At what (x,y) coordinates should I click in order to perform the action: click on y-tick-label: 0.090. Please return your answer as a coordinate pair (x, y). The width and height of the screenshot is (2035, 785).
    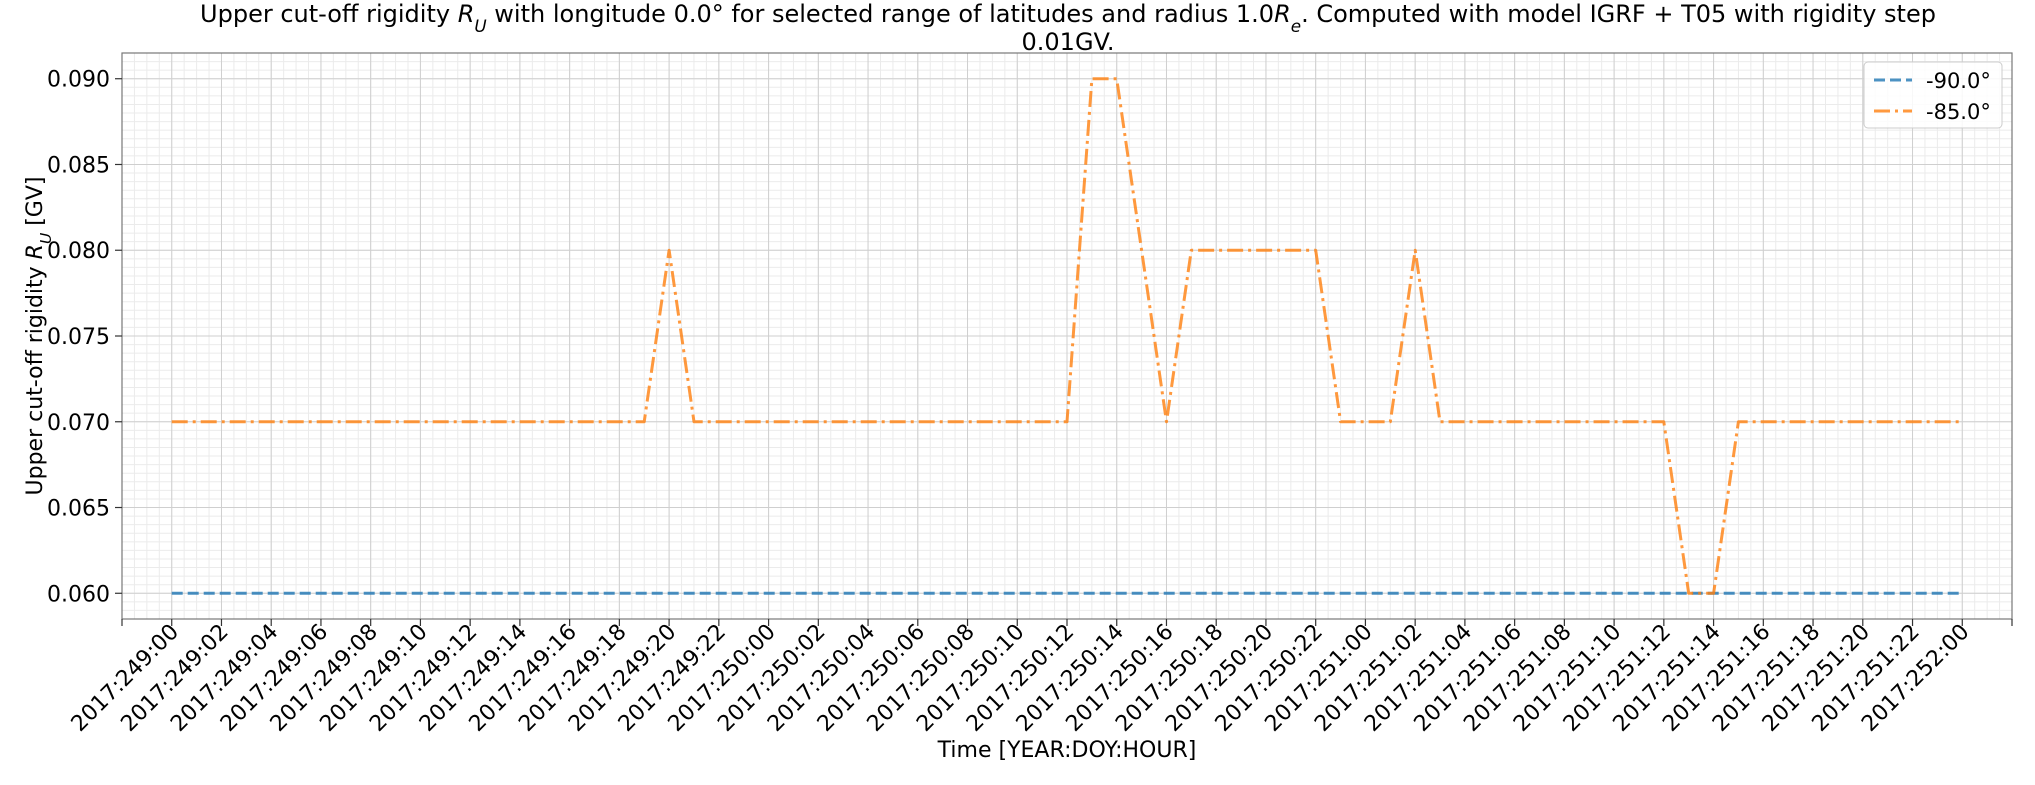
    Looking at the image, I should click on (78, 80).